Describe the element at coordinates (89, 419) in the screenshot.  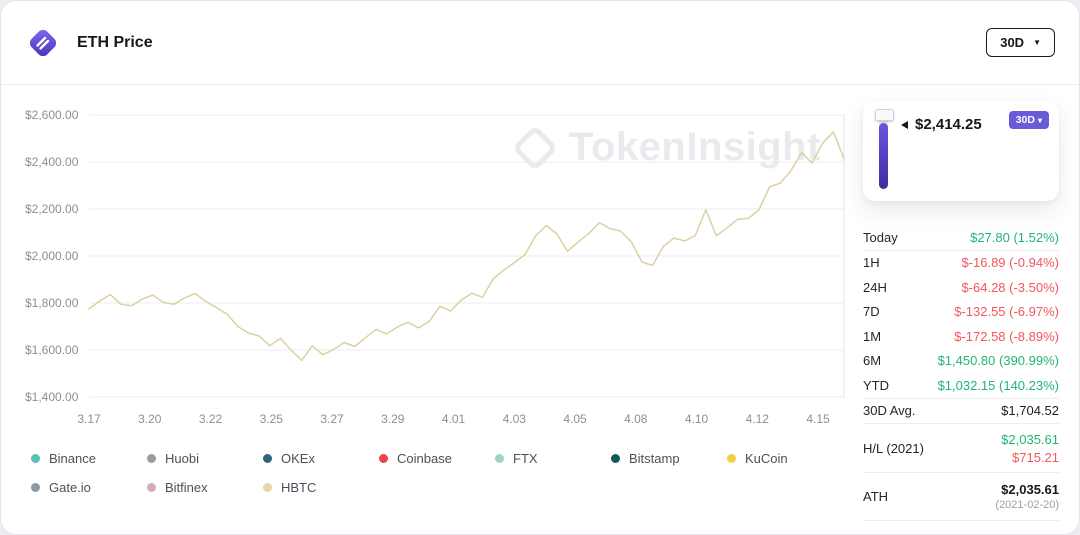
I see `x-axis-label: 3.17` at that location.